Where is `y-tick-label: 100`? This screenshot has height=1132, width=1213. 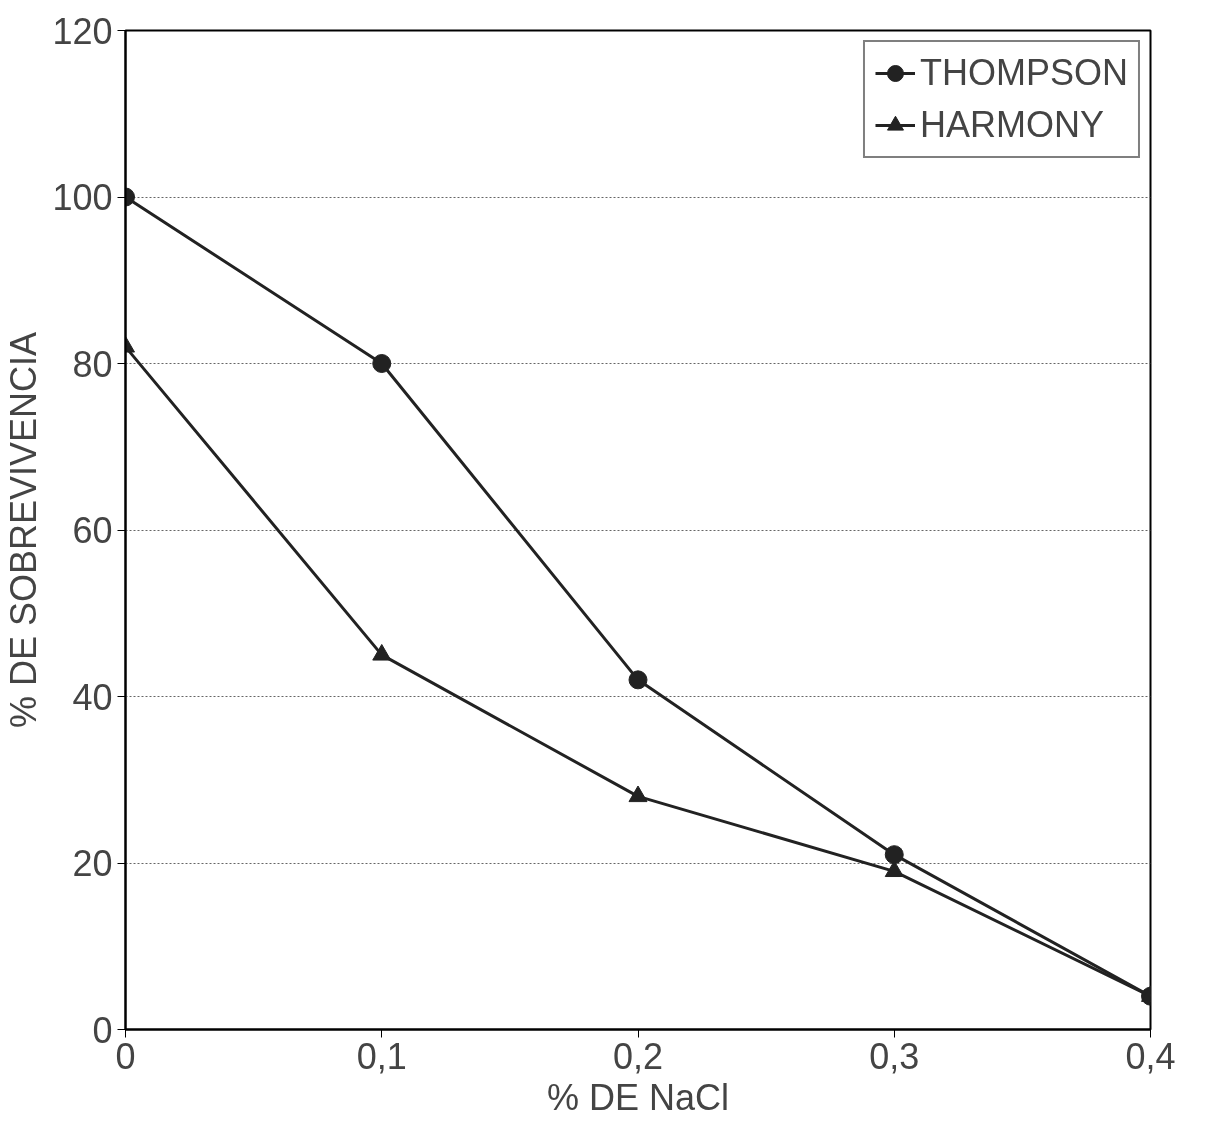
y-tick-label: 100 is located at coordinates (82, 197).